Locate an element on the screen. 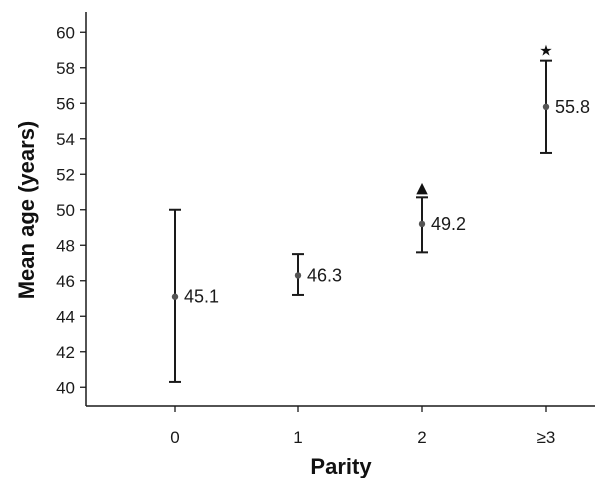 The height and width of the screenshot is (478, 595). data-label: 49.2 is located at coordinates (448, 224).